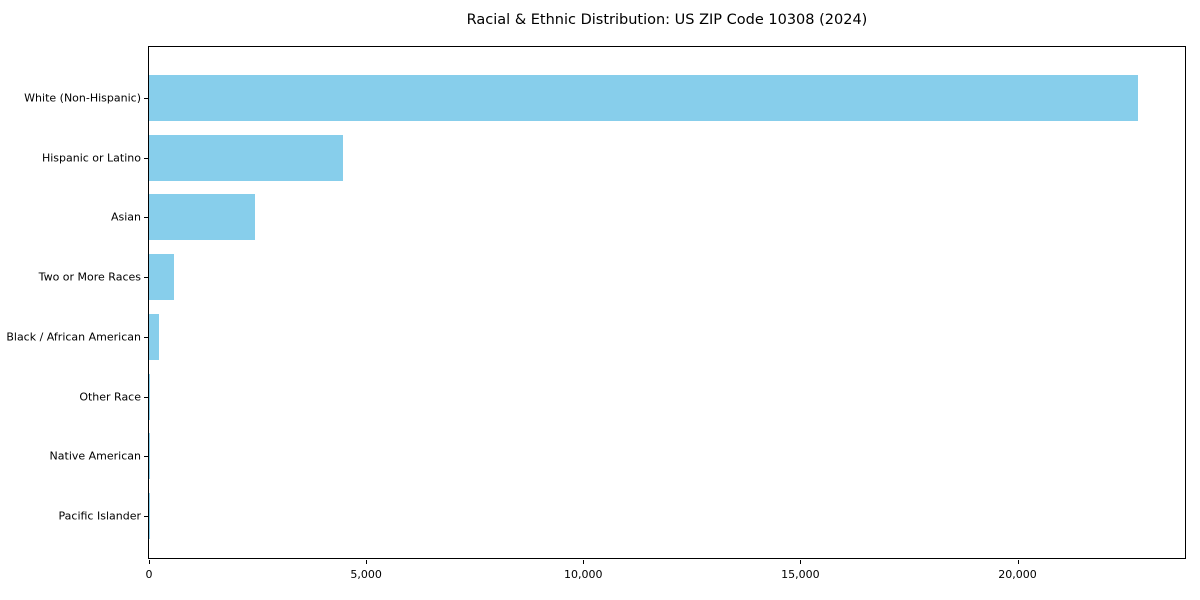 Image resolution: width=1200 pixels, height=600 pixels. Describe the element at coordinates (125, 217) in the screenshot. I see `y-tick-label: Asian` at that location.